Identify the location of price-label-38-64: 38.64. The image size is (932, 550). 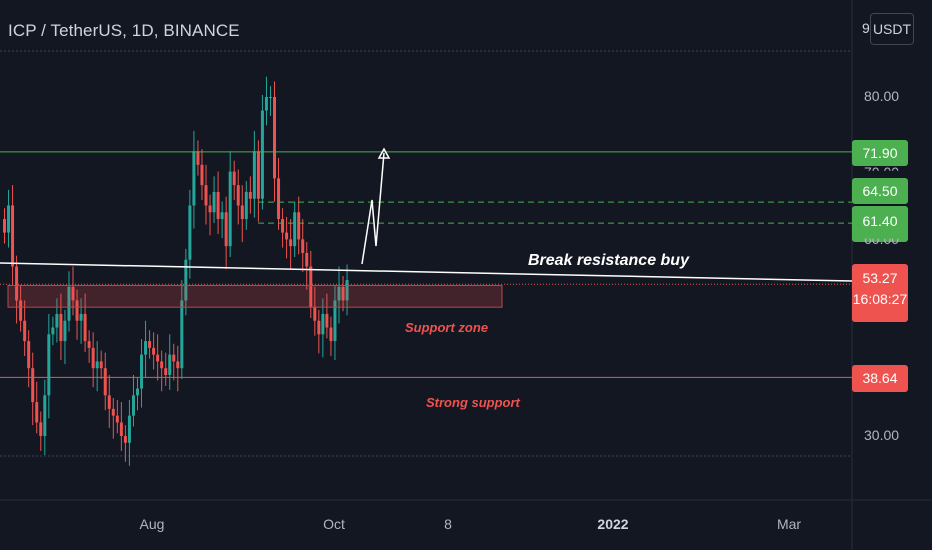
(880, 378).